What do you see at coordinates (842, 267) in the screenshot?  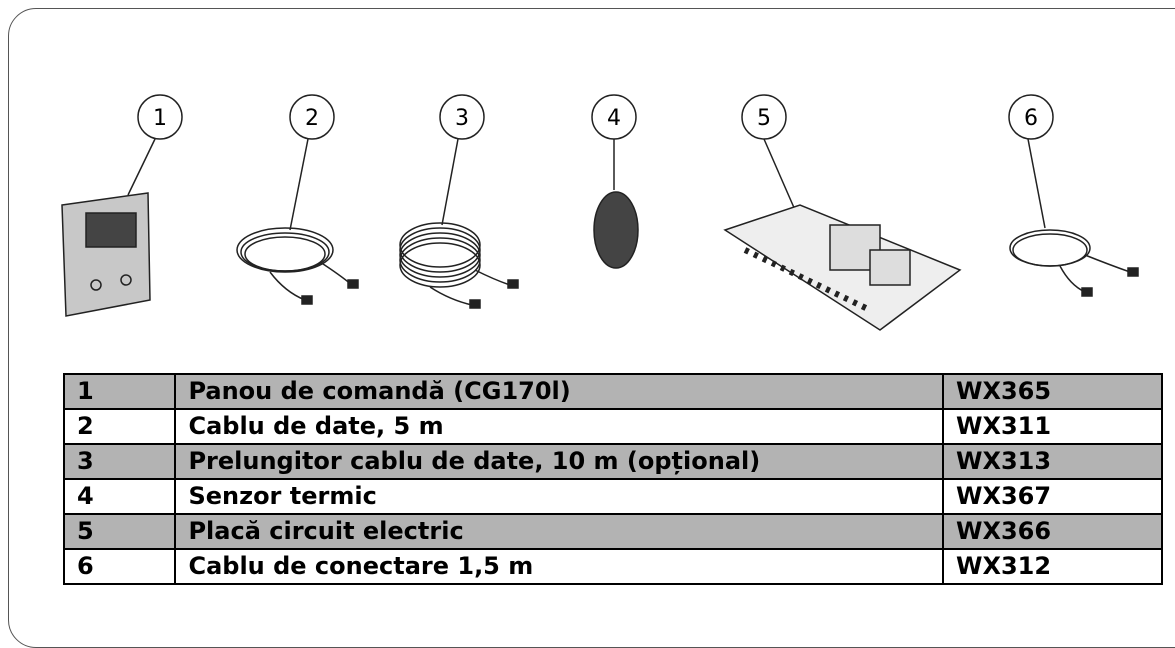 I see `circuit-board` at bounding box center [842, 267].